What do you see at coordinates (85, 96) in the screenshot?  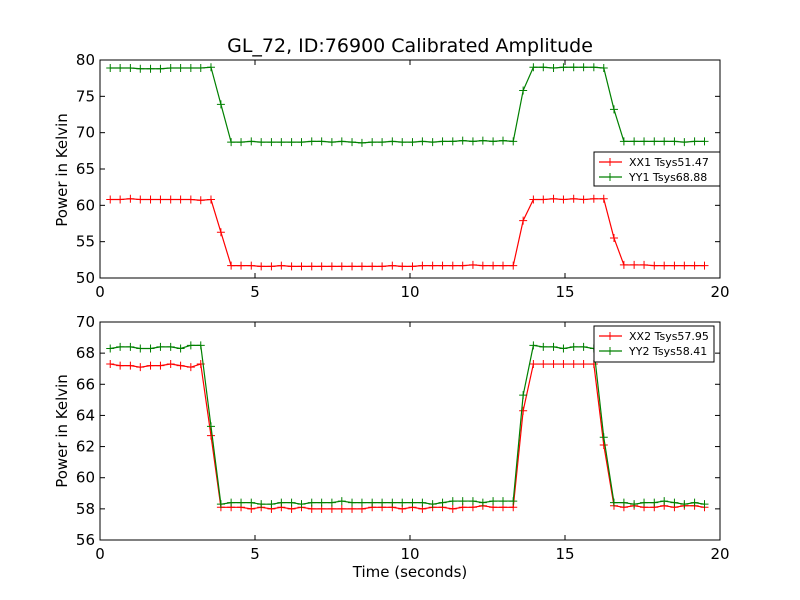 I see `top-y-tick-label: 75` at bounding box center [85, 96].